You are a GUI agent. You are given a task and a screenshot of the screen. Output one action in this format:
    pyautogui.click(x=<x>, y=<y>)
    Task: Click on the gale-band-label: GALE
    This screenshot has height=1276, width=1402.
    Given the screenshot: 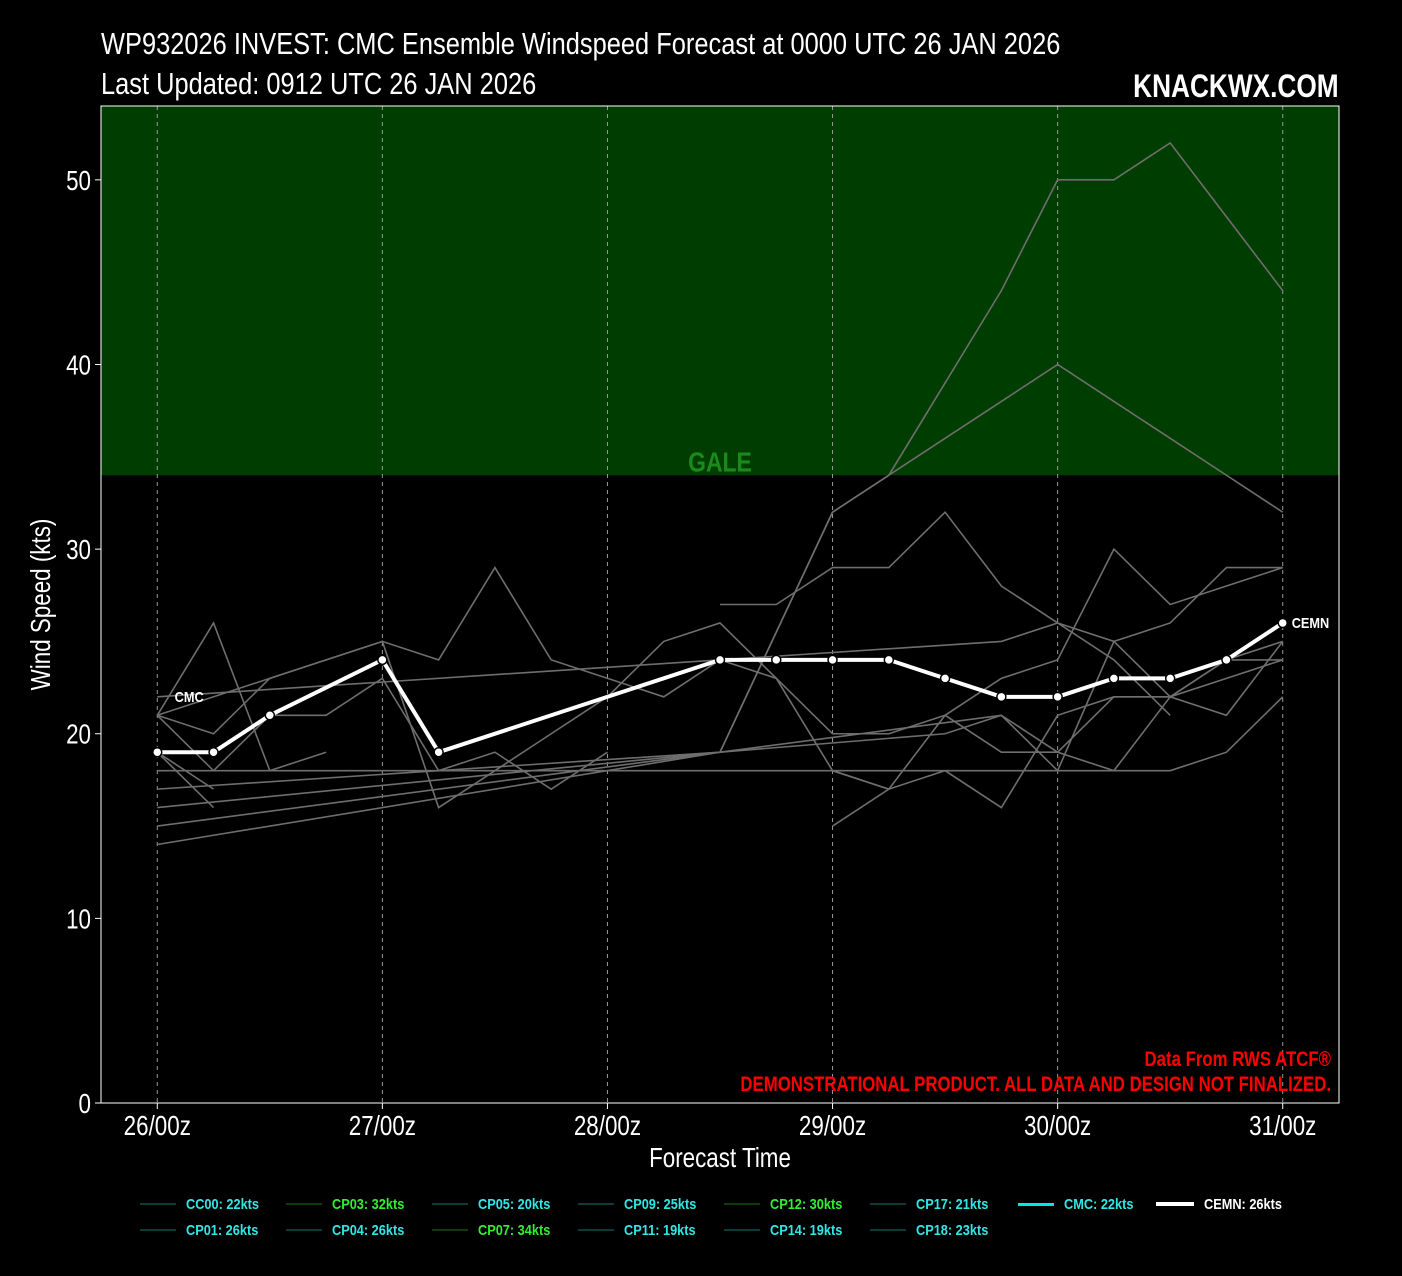 What is the action you would take?
    pyautogui.click(x=720, y=462)
    